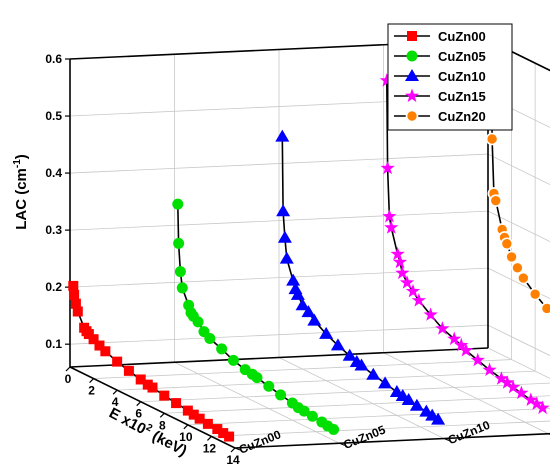 The height and width of the screenshot is (473, 550). I want to click on x-tick-label: 4, so click(115, 402).